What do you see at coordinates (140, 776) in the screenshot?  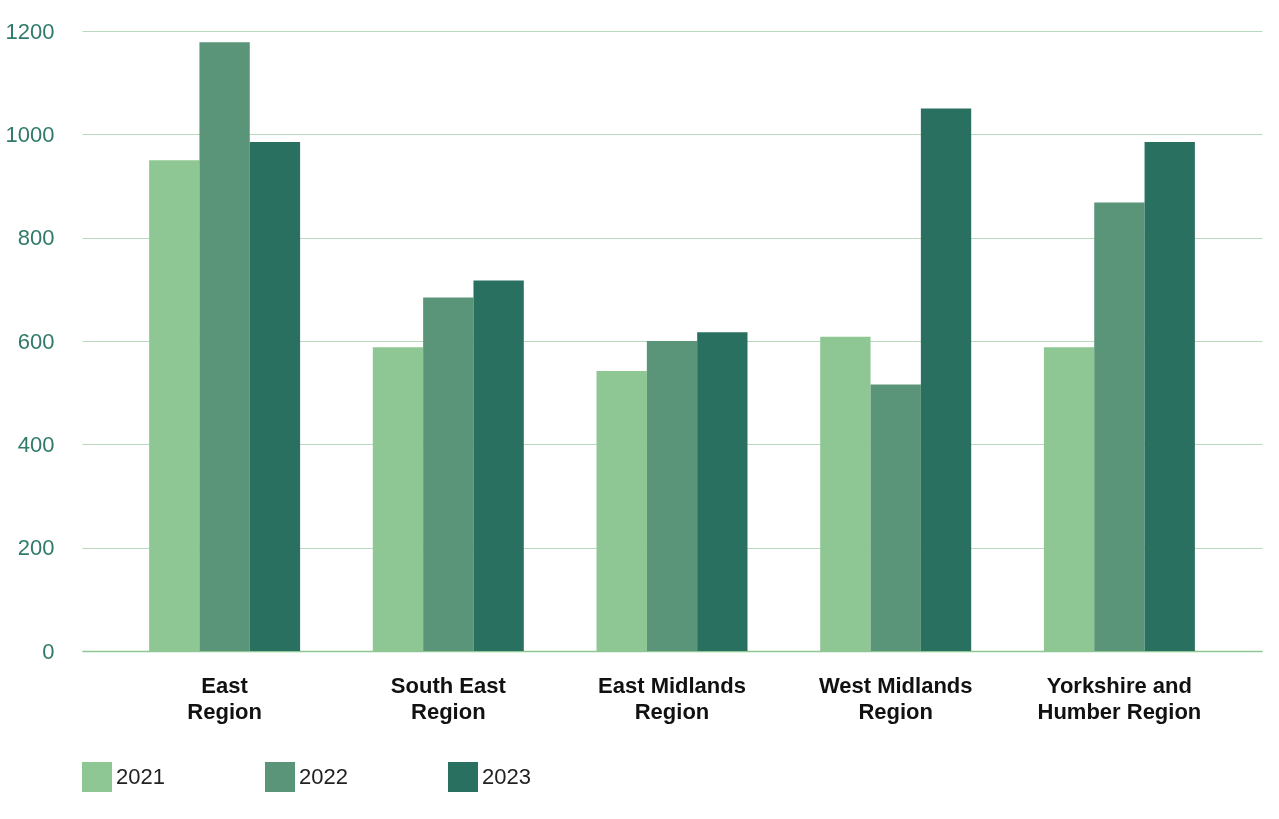 I see `legend-label: 2021` at bounding box center [140, 776].